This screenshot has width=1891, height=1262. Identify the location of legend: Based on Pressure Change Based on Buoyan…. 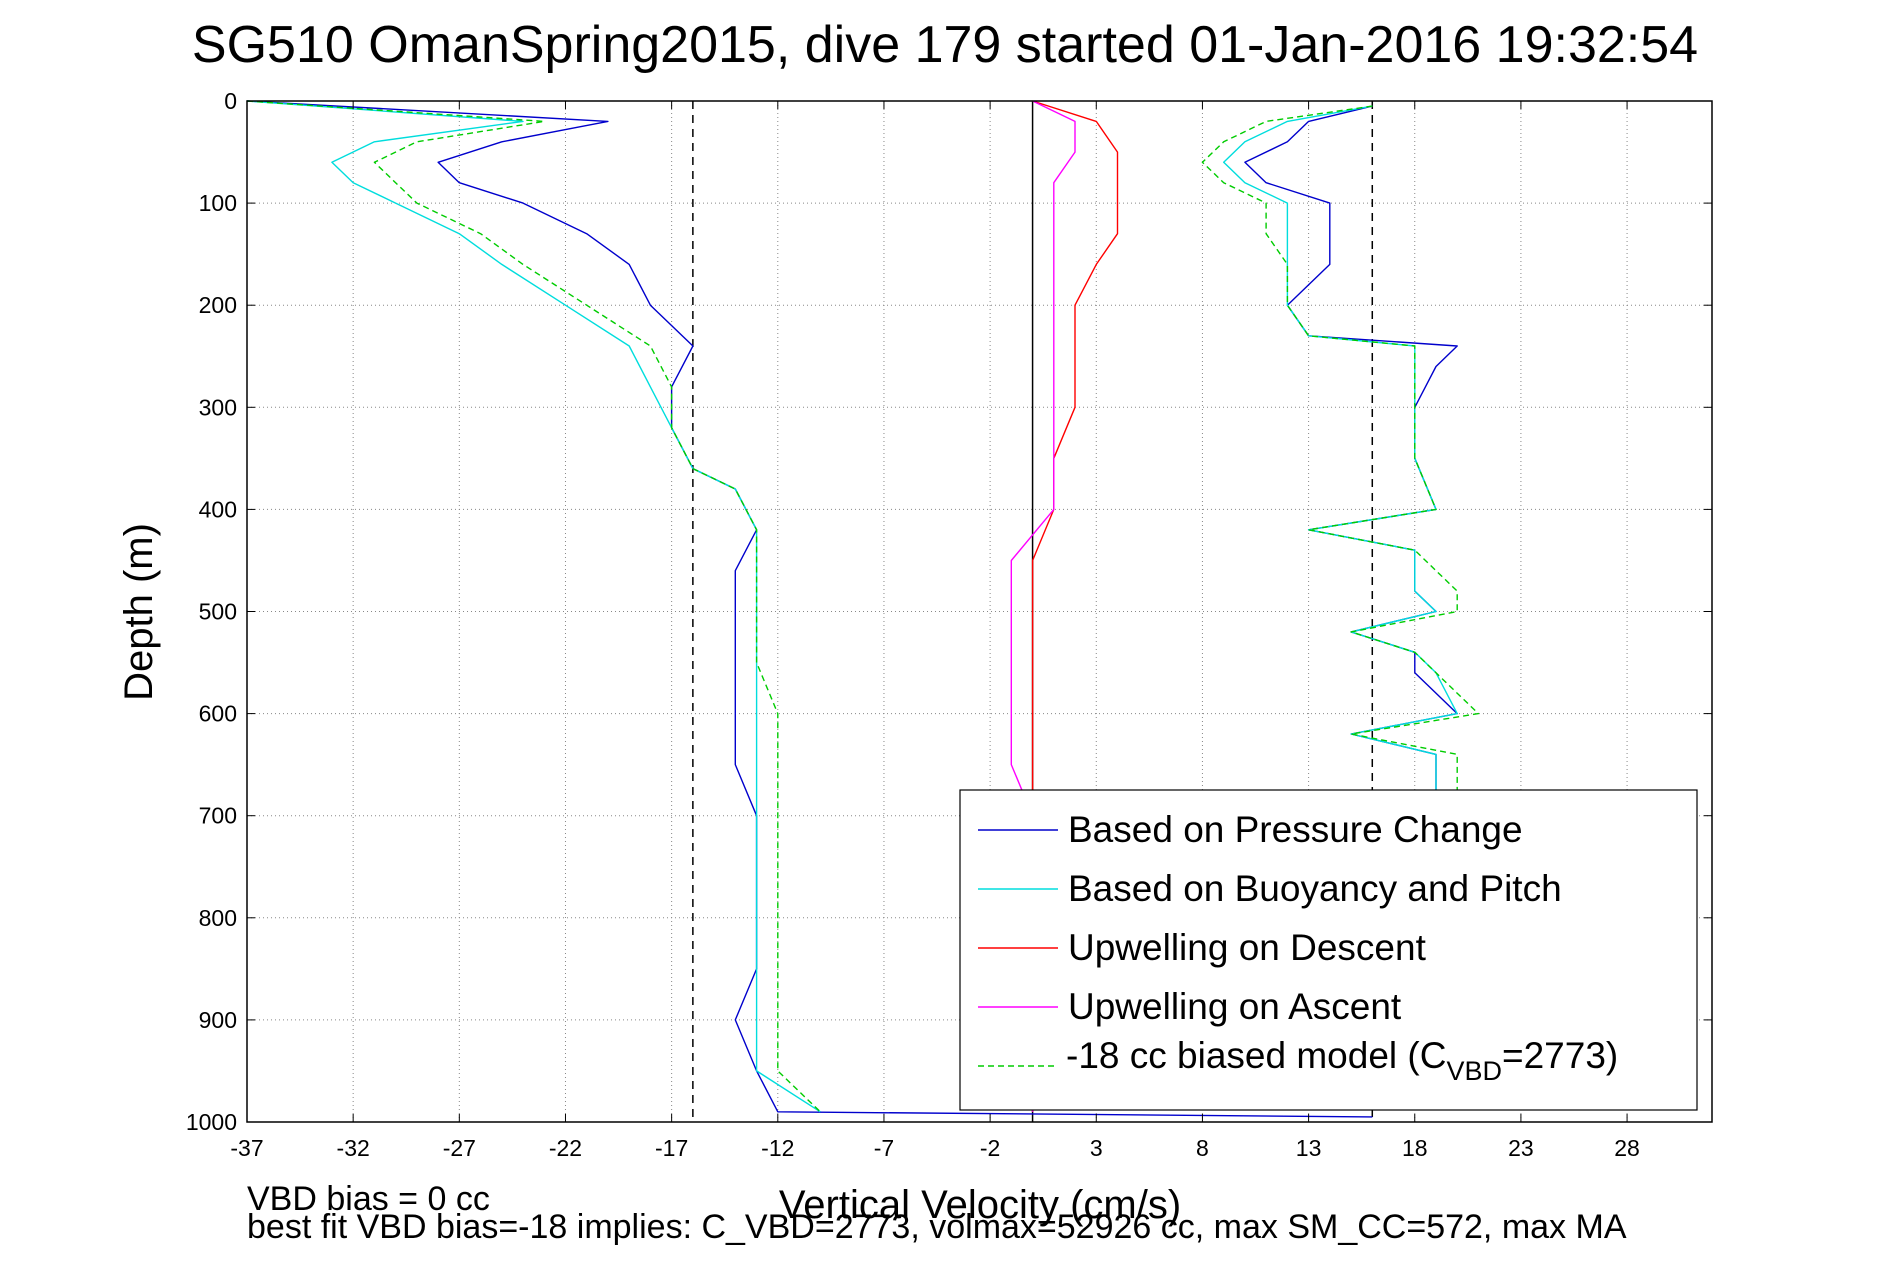
(1328, 950).